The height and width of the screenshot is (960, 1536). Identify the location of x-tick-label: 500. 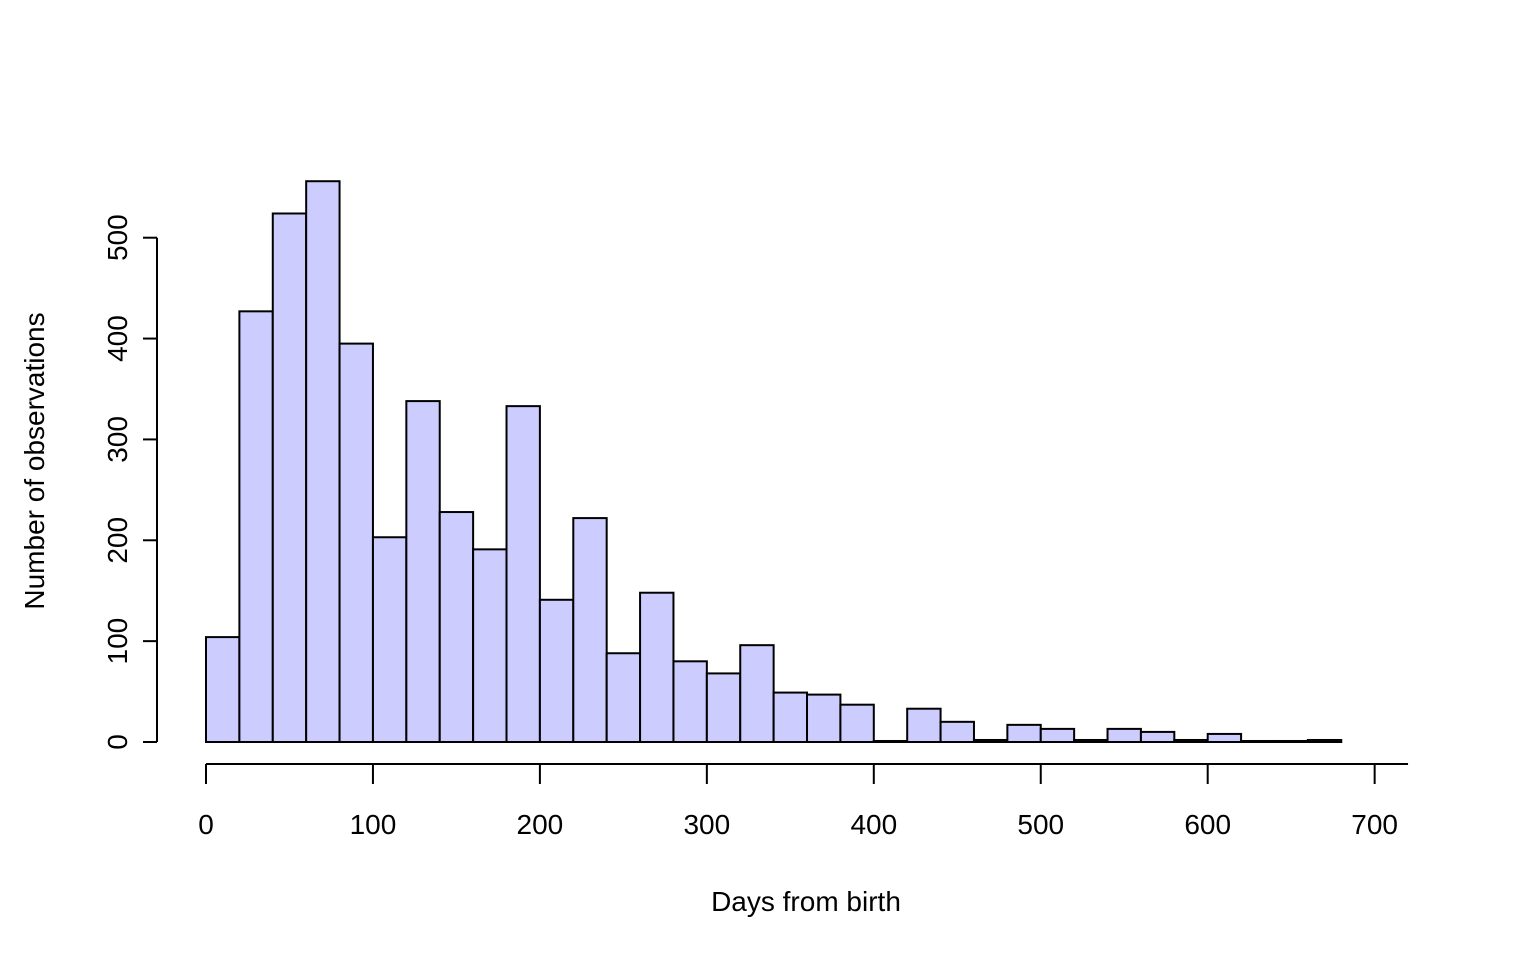
(1040, 824).